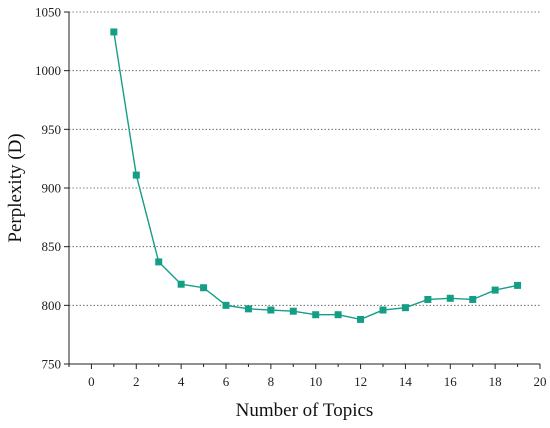 Image resolution: width=550 pixels, height=428 pixels. What do you see at coordinates (271, 381) in the screenshot?
I see `x-tick-label: 8` at bounding box center [271, 381].